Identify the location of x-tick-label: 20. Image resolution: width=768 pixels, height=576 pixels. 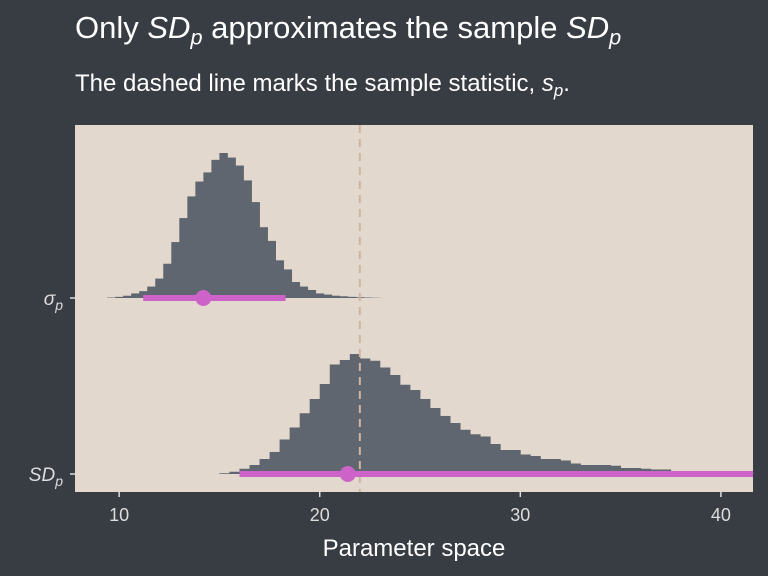
(320, 515).